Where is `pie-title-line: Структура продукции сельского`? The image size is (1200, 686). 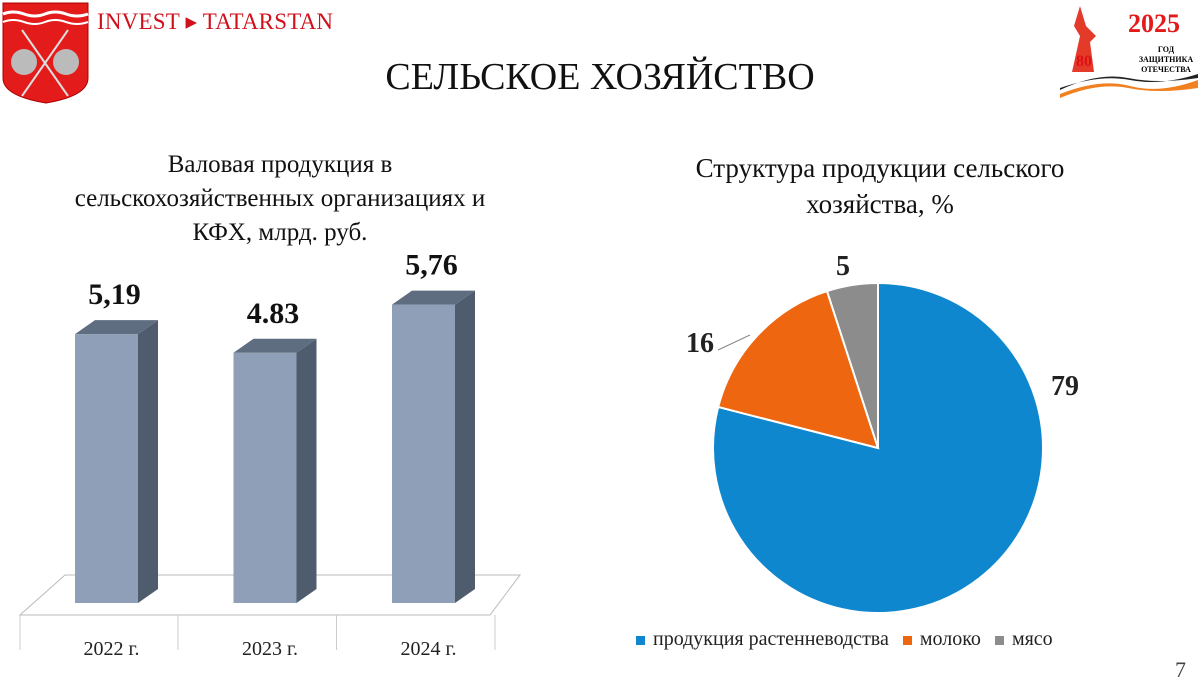 pie-title-line: Структура продукции сельского is located at coordinates (880, 168).